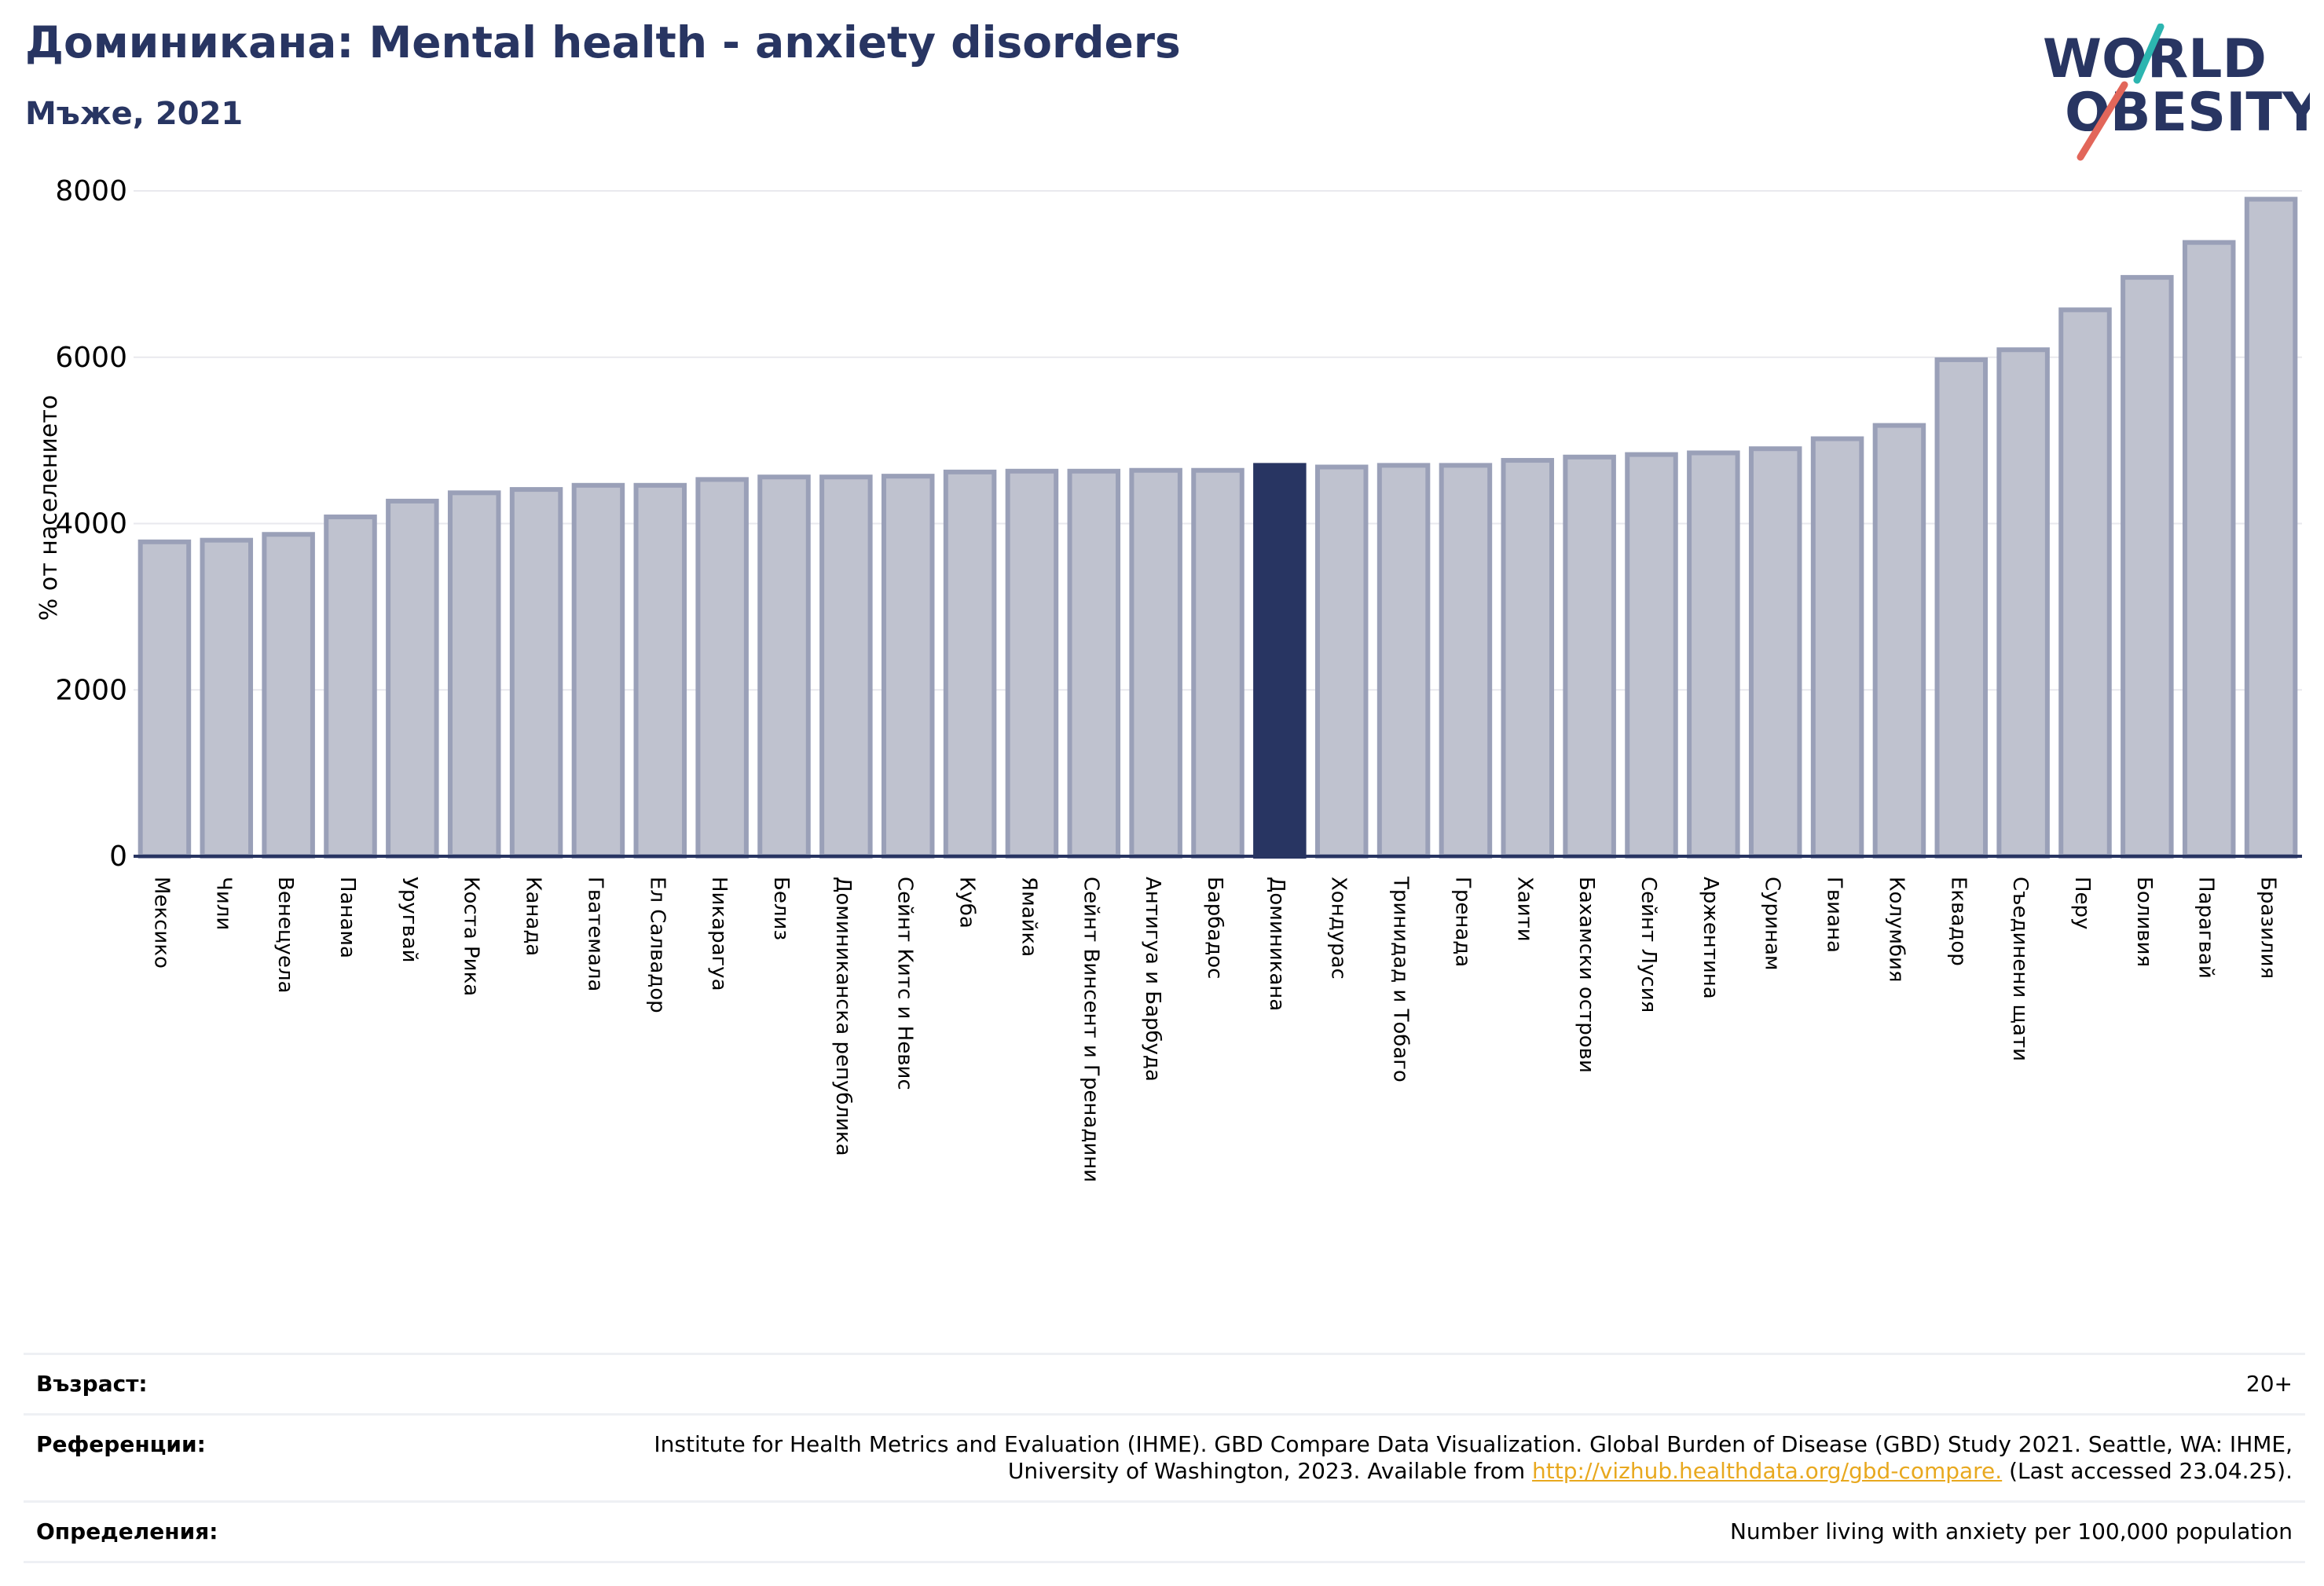 This screenshot has height=1586, width=2324. What do you see at coordinates (595, 934) in the screenshot?
I see `x-tick-label: Гватемала` at bounding box center [595, 934].